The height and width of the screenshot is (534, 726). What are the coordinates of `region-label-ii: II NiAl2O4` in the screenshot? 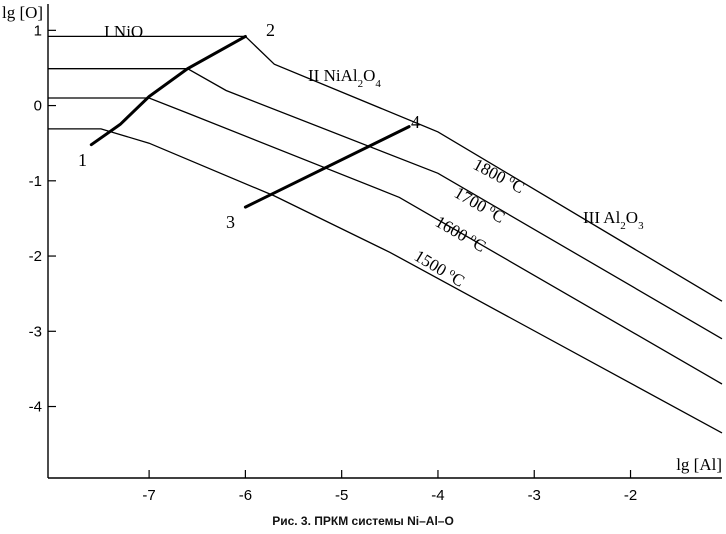 It's located at (344, 78).